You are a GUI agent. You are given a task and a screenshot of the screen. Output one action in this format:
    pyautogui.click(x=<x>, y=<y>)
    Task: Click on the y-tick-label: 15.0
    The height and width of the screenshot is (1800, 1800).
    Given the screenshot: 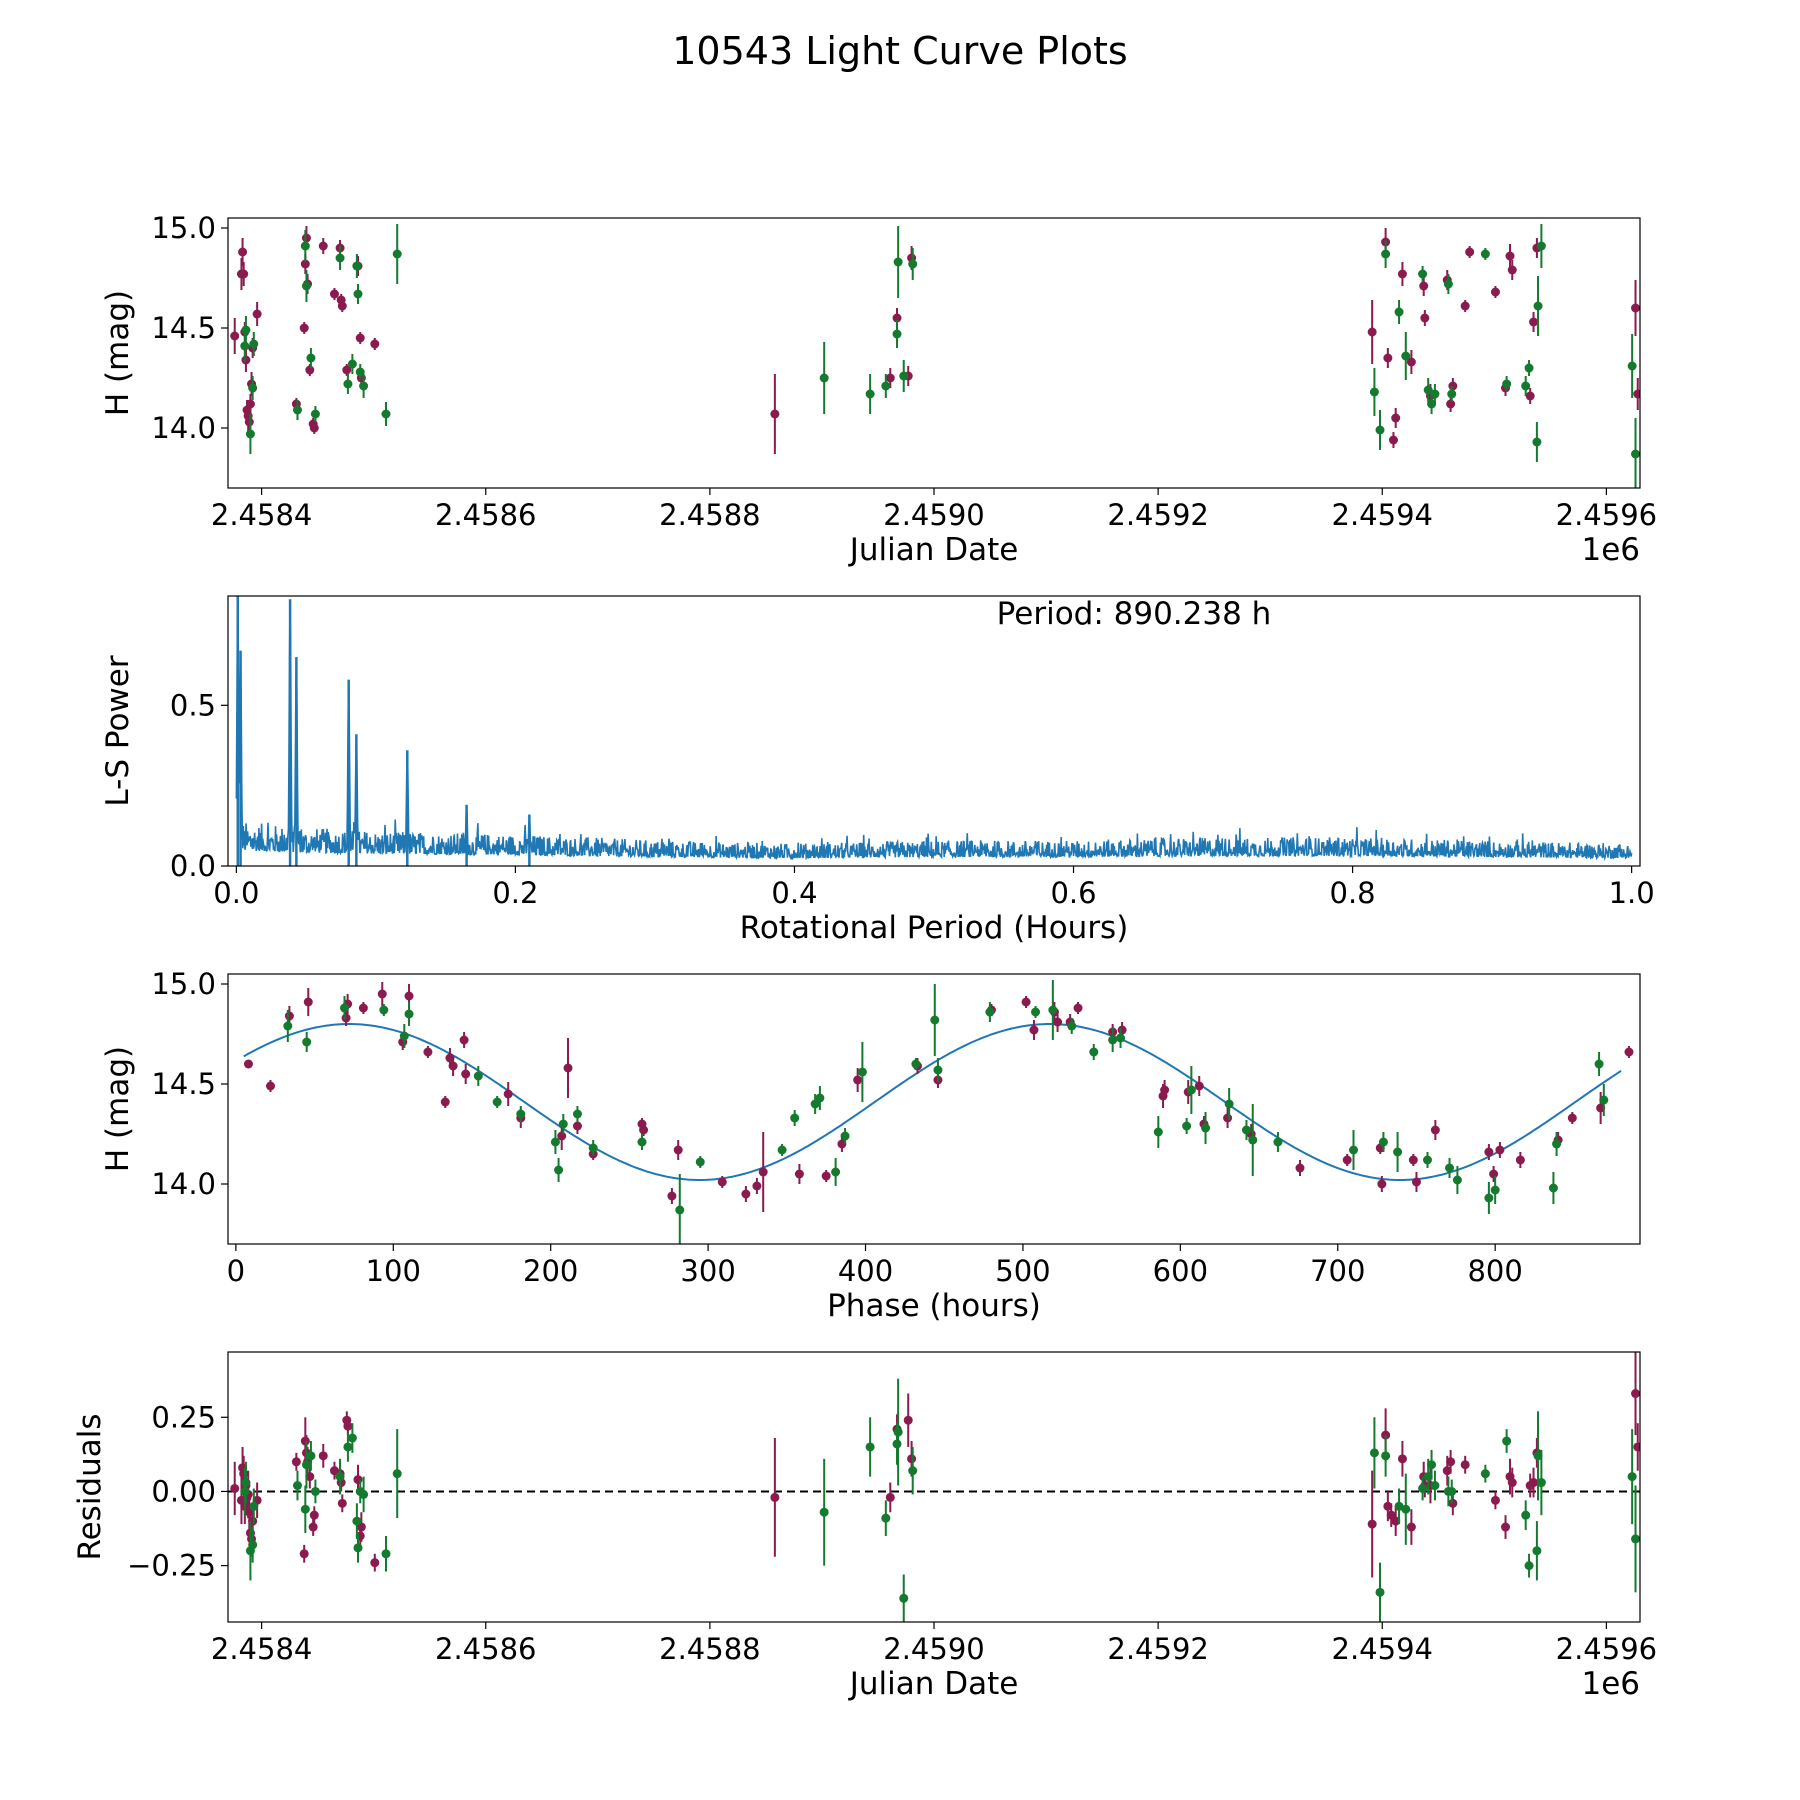 What is the action you would take?
    pyautogui.click(x=183, y=984)
    